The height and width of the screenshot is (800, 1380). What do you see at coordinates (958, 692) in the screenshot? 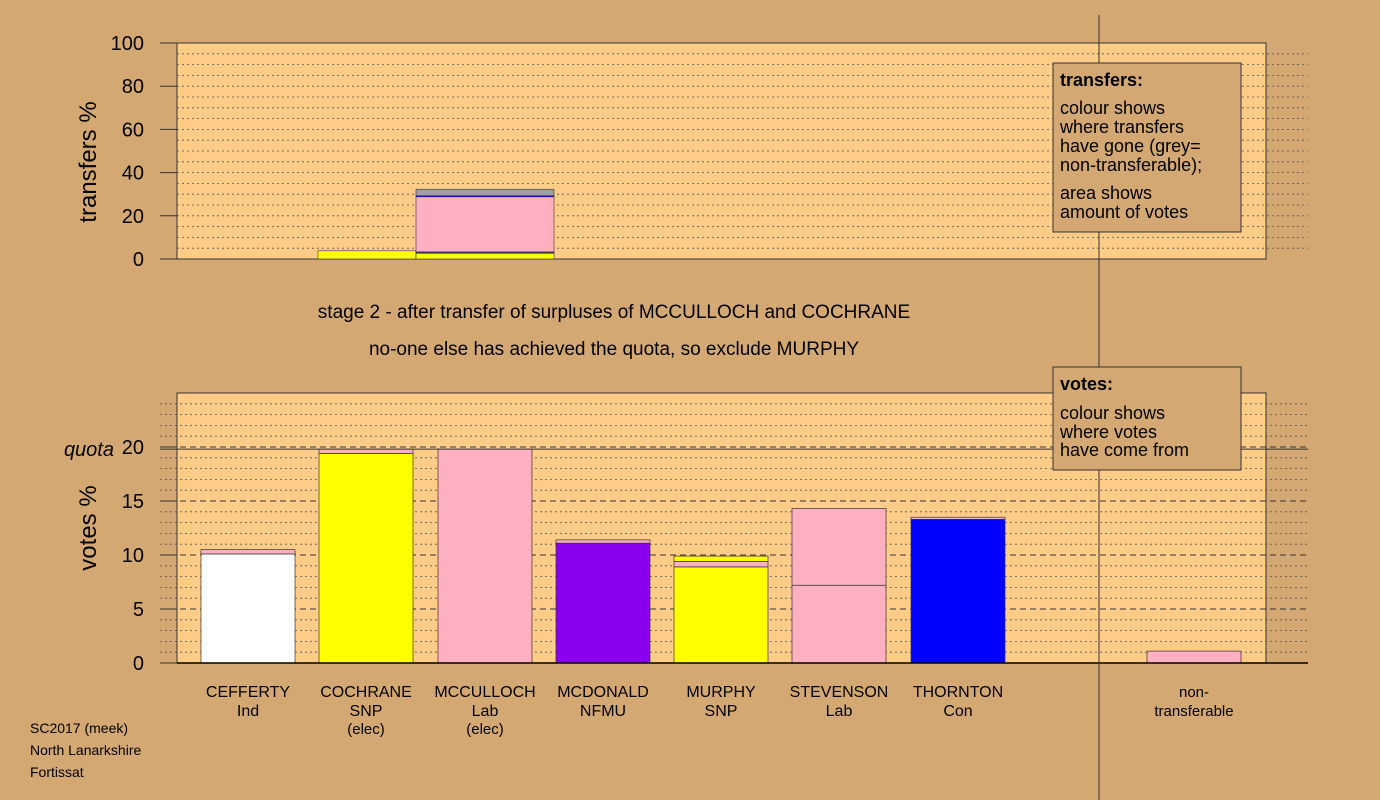
I see `candidate-label: THORNTON` at bounding box center [958, 692].